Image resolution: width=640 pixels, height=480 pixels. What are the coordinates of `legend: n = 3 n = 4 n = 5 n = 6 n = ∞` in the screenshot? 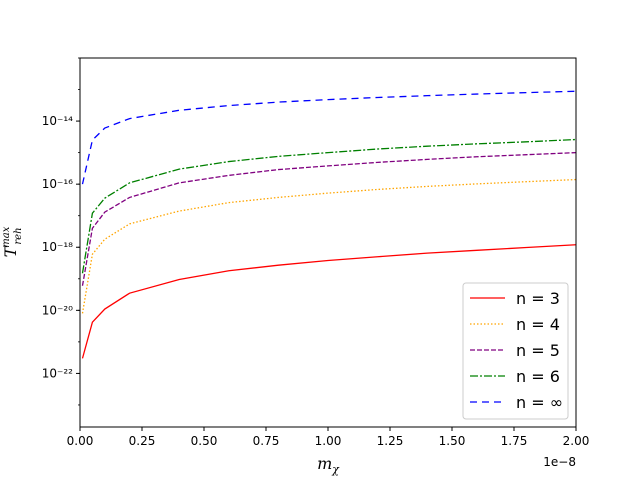 It's located at (515, 351).